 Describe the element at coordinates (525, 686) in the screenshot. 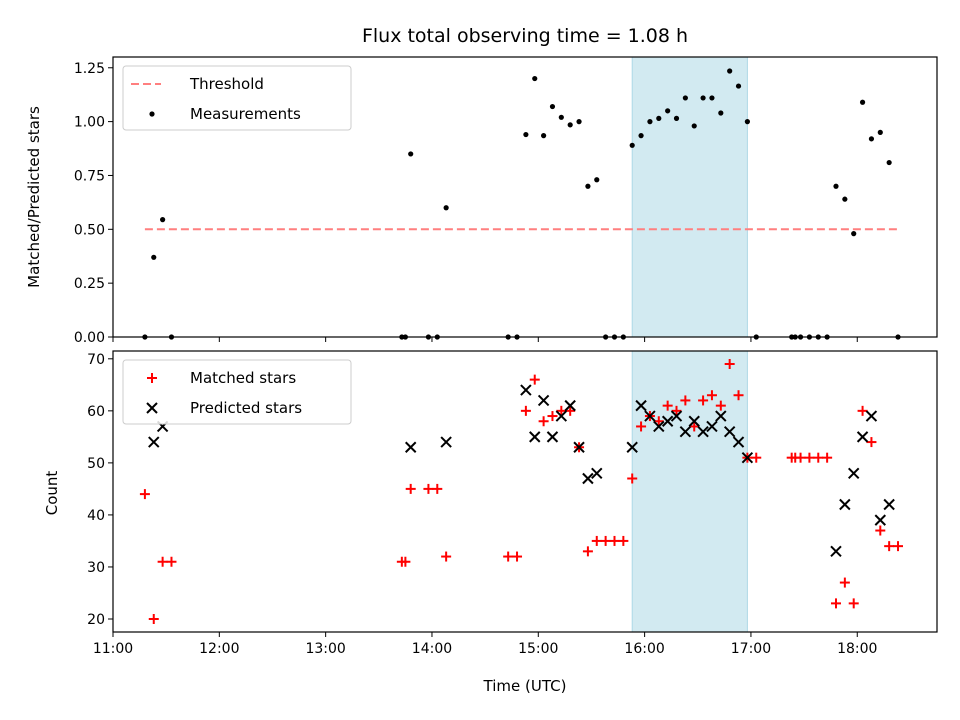

I see `x-axis-label: Time (UTC)` at that location.